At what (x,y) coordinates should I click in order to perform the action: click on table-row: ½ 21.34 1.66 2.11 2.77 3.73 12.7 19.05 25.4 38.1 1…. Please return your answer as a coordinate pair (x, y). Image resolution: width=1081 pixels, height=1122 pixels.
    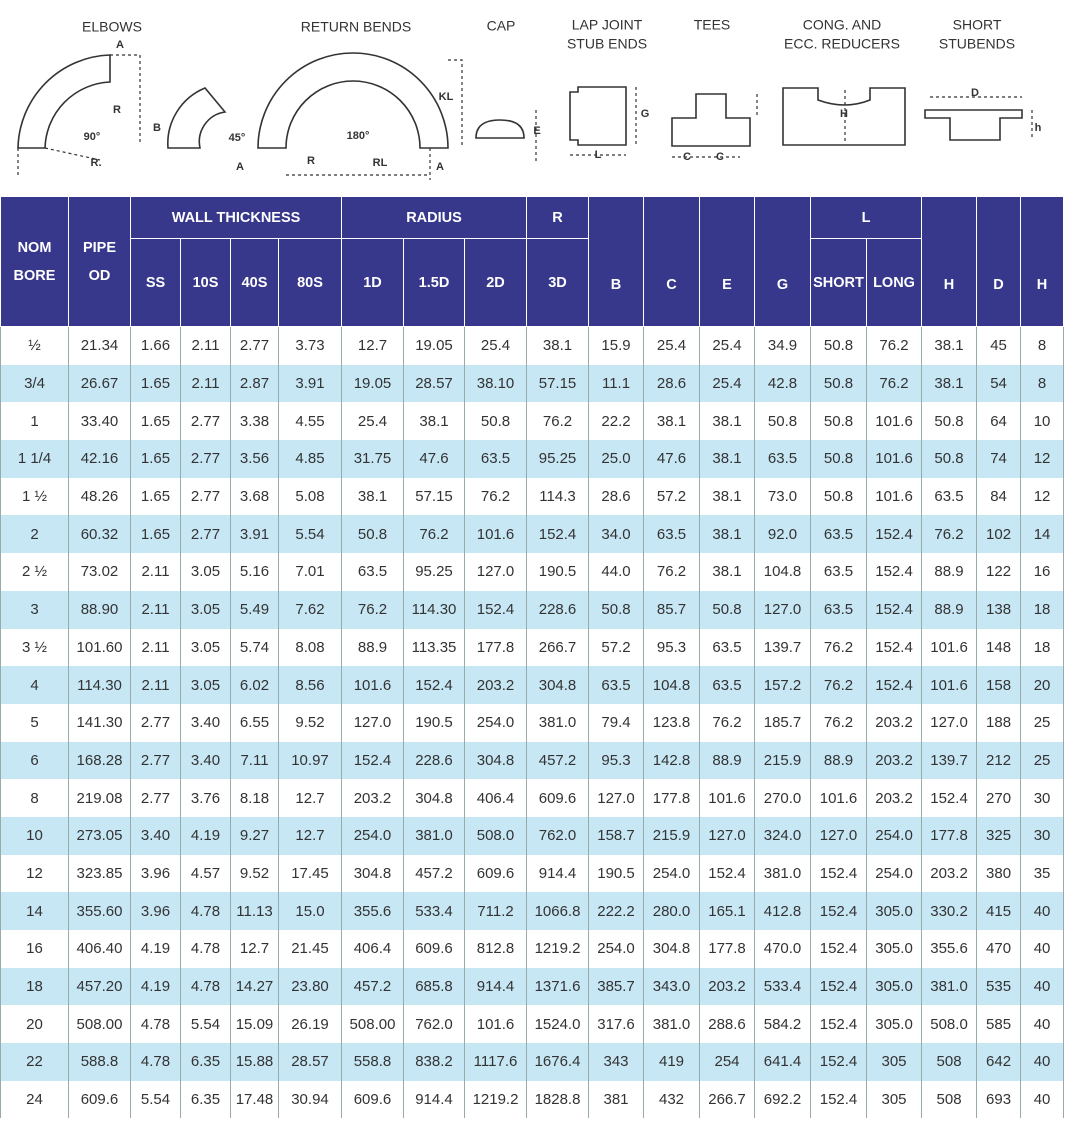
    Looking at the image, I should click on (532, 345).